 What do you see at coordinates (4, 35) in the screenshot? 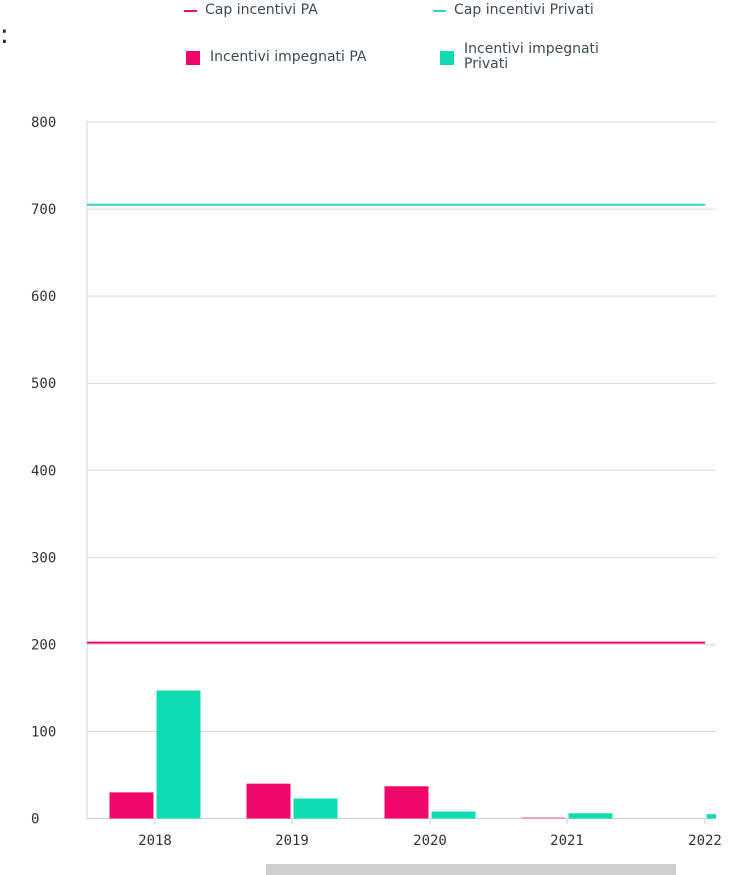
I see `stray-colon-text: :` at bounding box center [4, 35].